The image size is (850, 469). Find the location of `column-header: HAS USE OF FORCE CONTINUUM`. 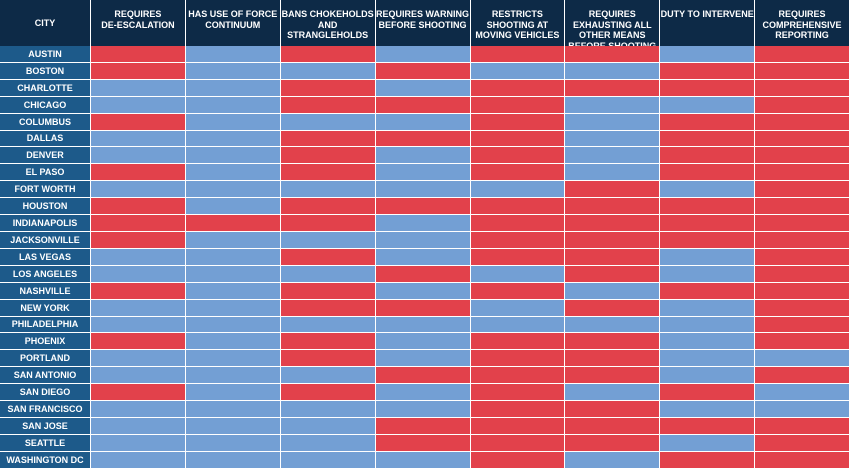

column-header: HAS USE OF FORCE CONTINUUM is located at coordinates (233, 23).